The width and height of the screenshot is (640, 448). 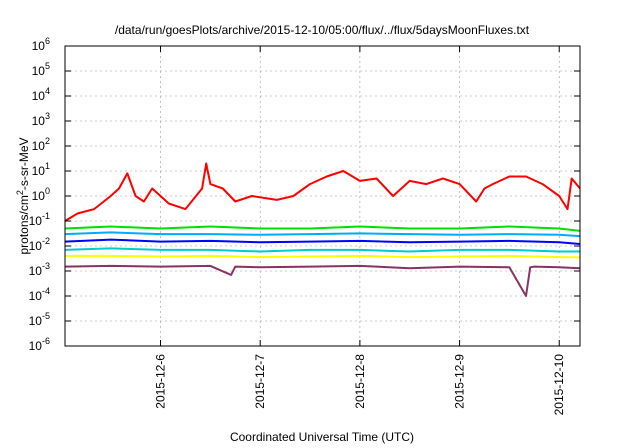 What do you see at coordinates (161, 381) in the screenshot?
I see `x-tick-label: 2015-12-6` at bounding box center [161, 381].